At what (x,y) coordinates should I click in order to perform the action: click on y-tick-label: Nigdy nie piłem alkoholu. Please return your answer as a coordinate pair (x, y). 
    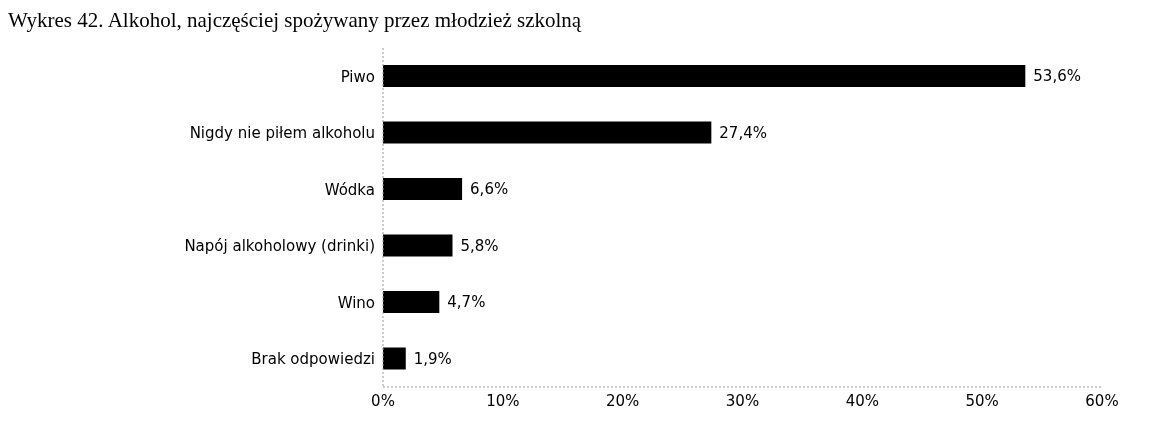
    Looking at the image, I should click on (282, 133).